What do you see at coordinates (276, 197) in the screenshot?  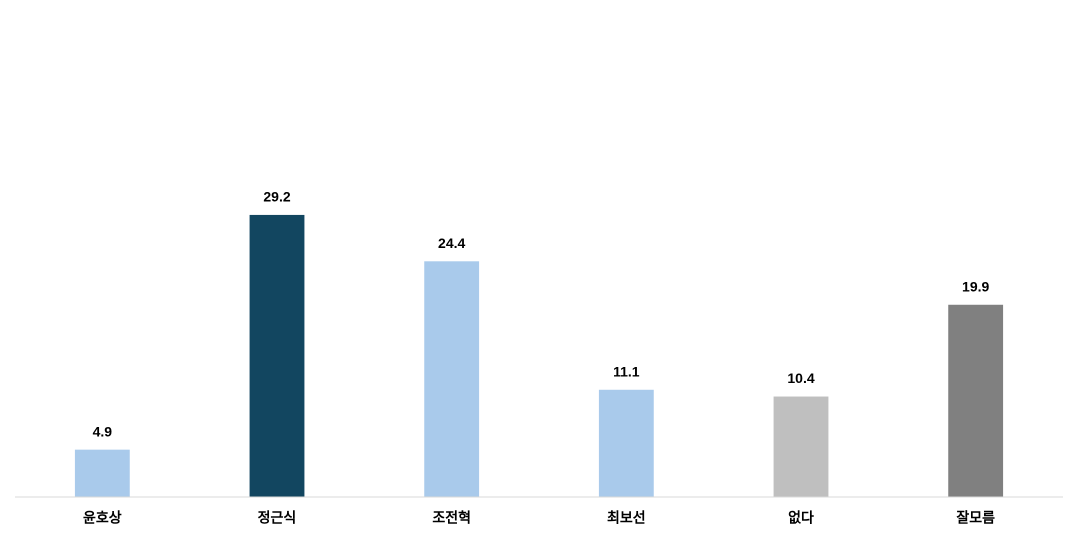 I see `data-label: 29.2` at bounding box center [276, 197].